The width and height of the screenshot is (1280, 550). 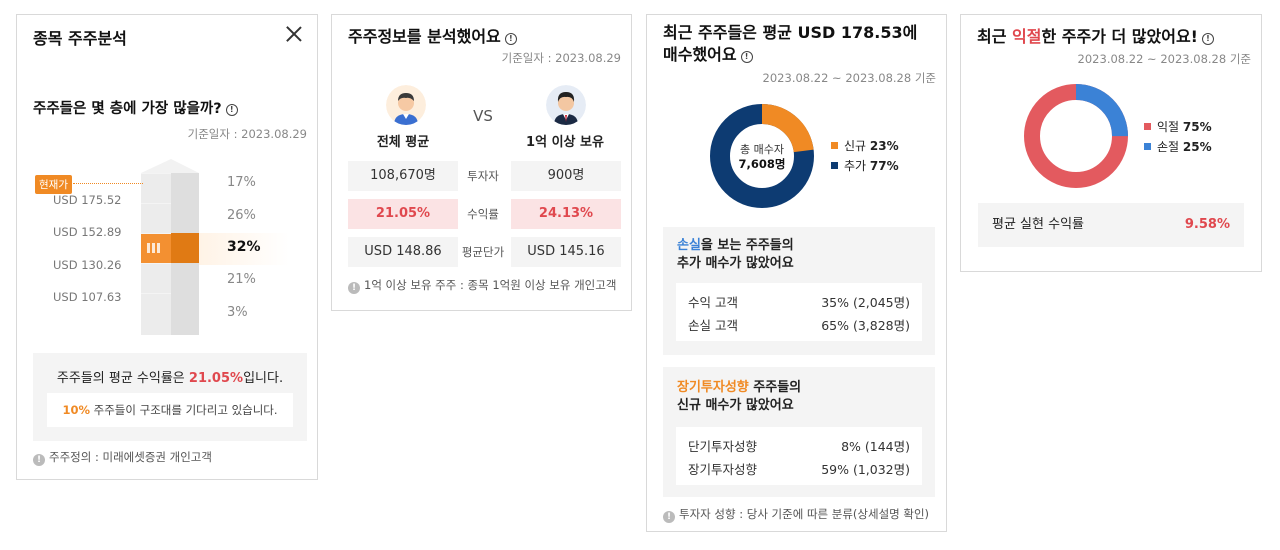 What do you see at coordinates (865, 165) in the screenshot?
I see `legend-add: 추가 77%` at bounding box center [865, 165].